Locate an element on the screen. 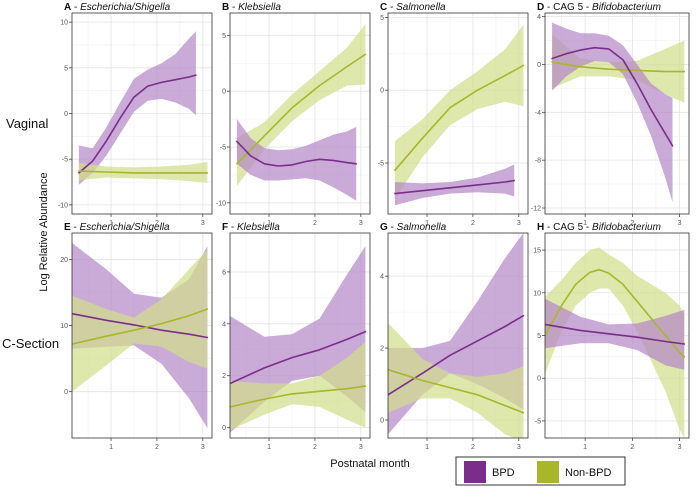 The height and width of the screenshot is (492, 696). panel-letter: D is located at coordinates (540, 7).